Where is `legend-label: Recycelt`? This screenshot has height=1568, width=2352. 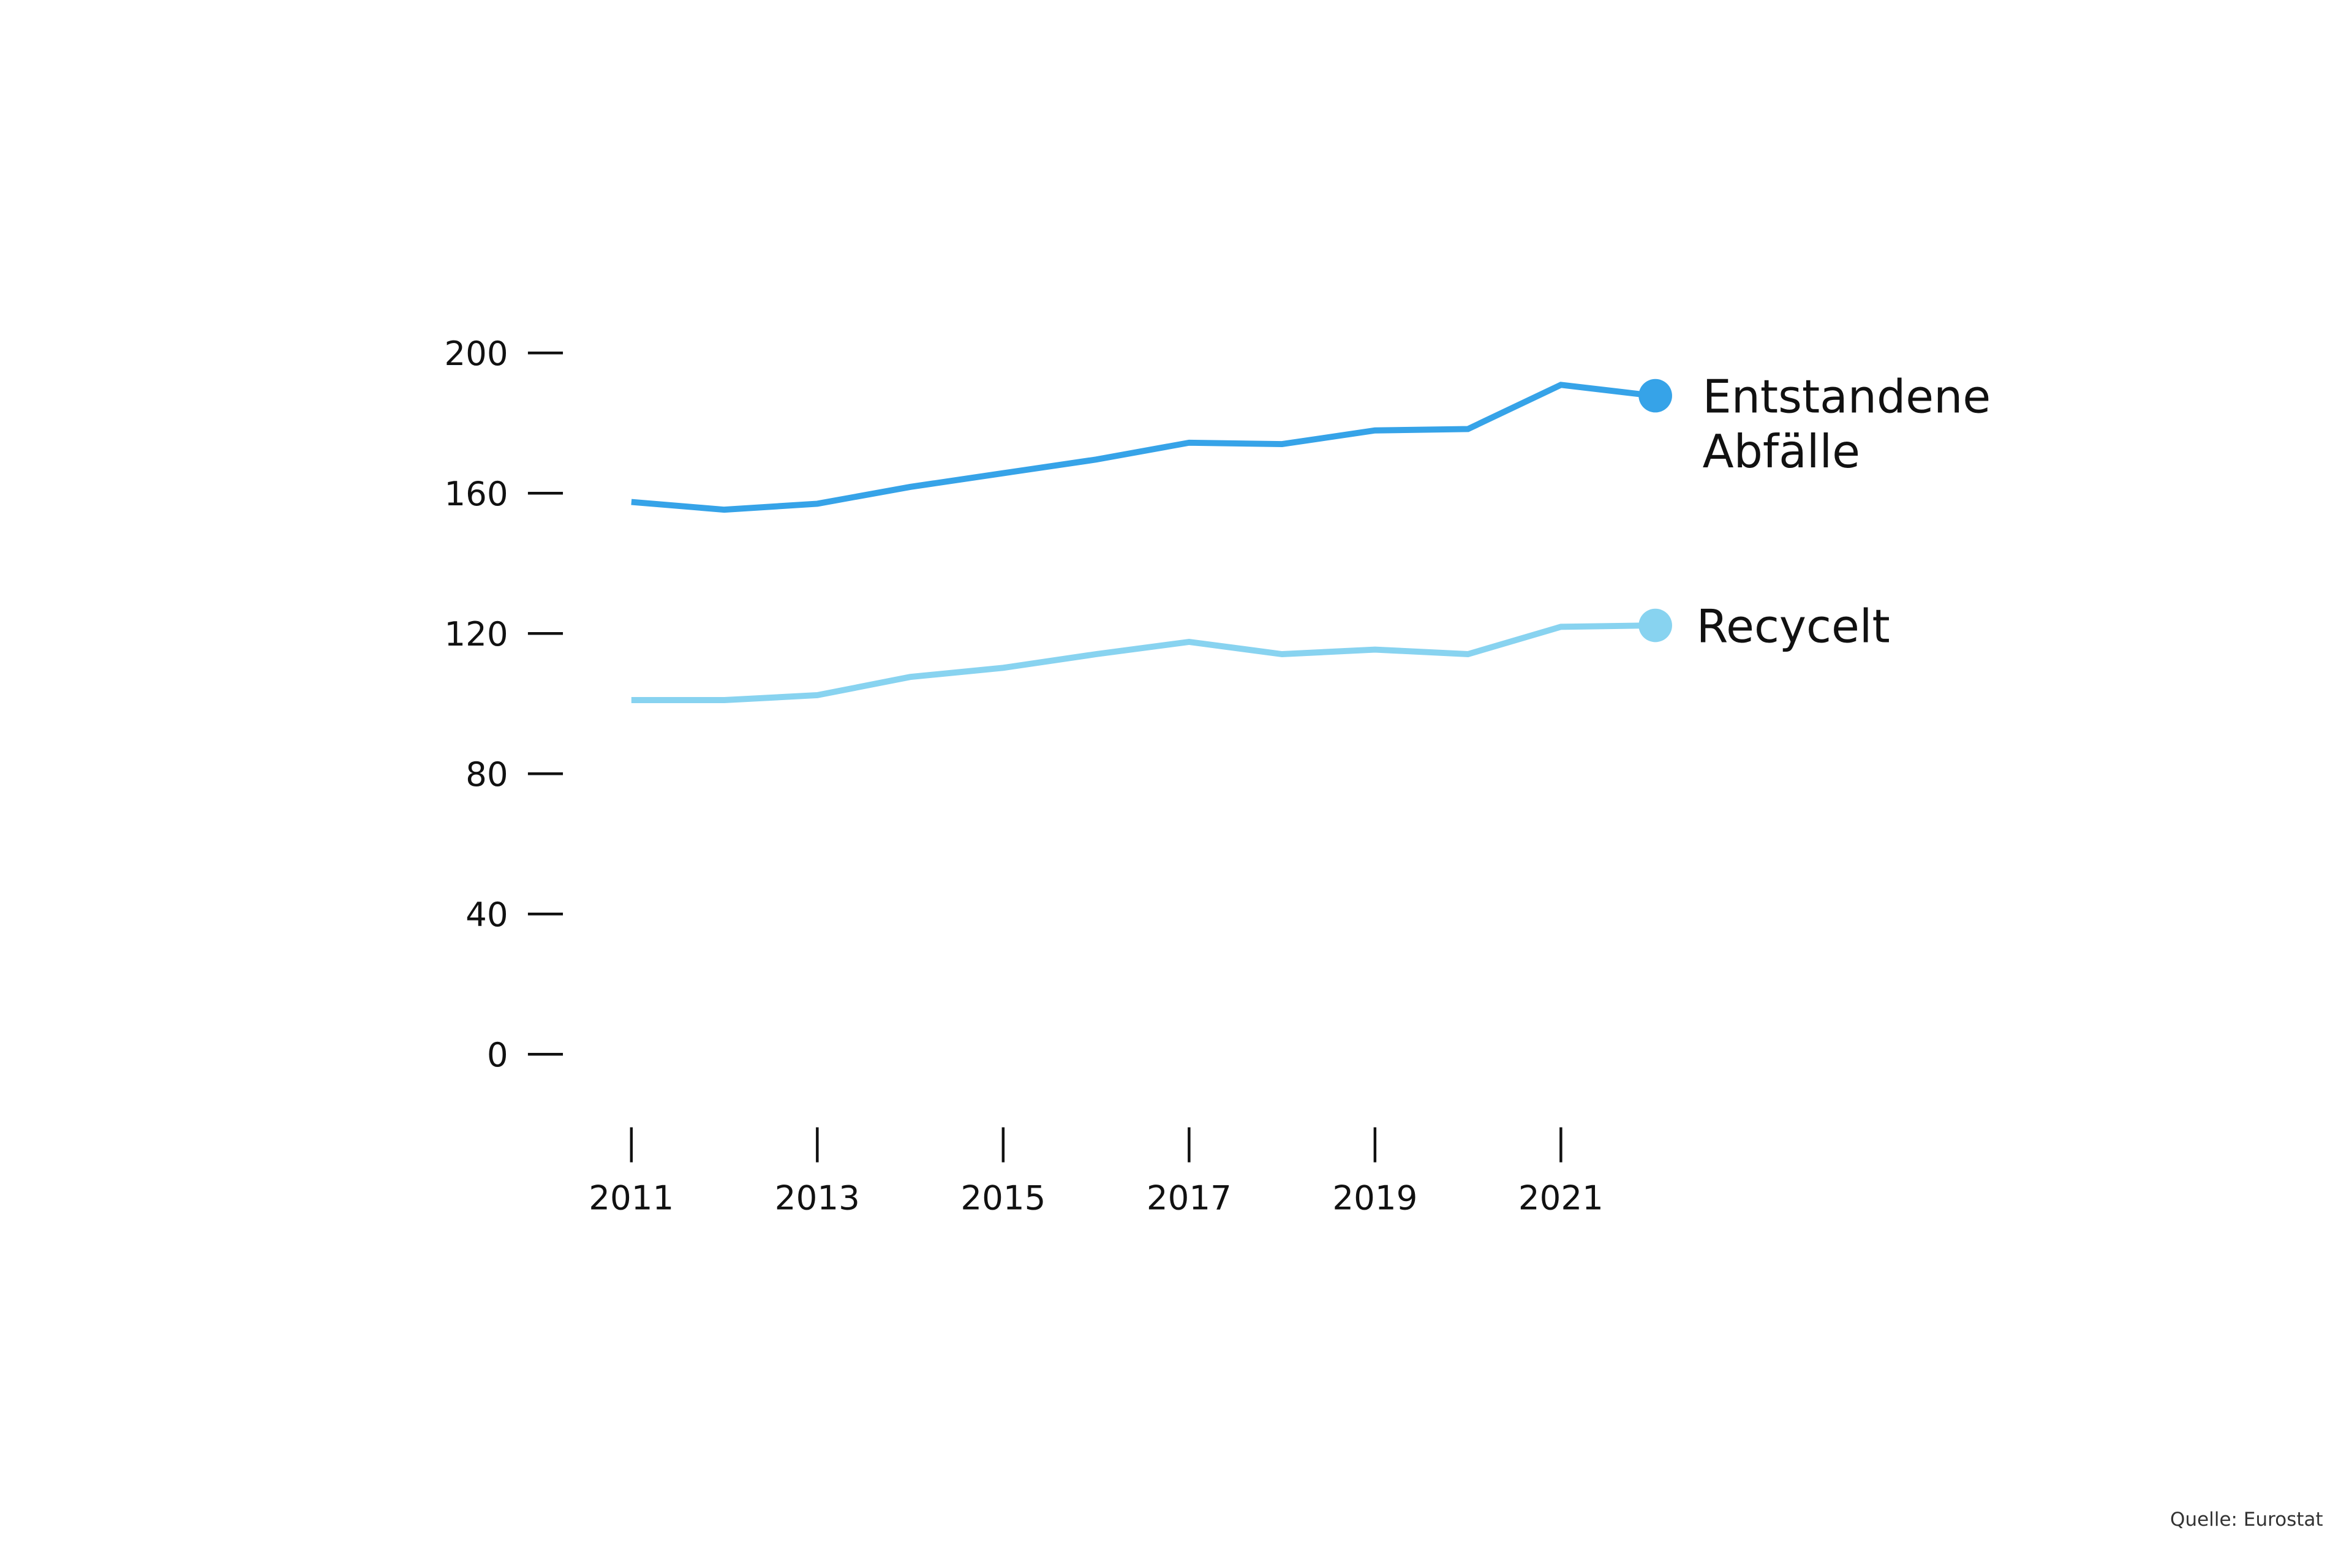 legend-label: Recycelt is located at coordinates (1793, 627).